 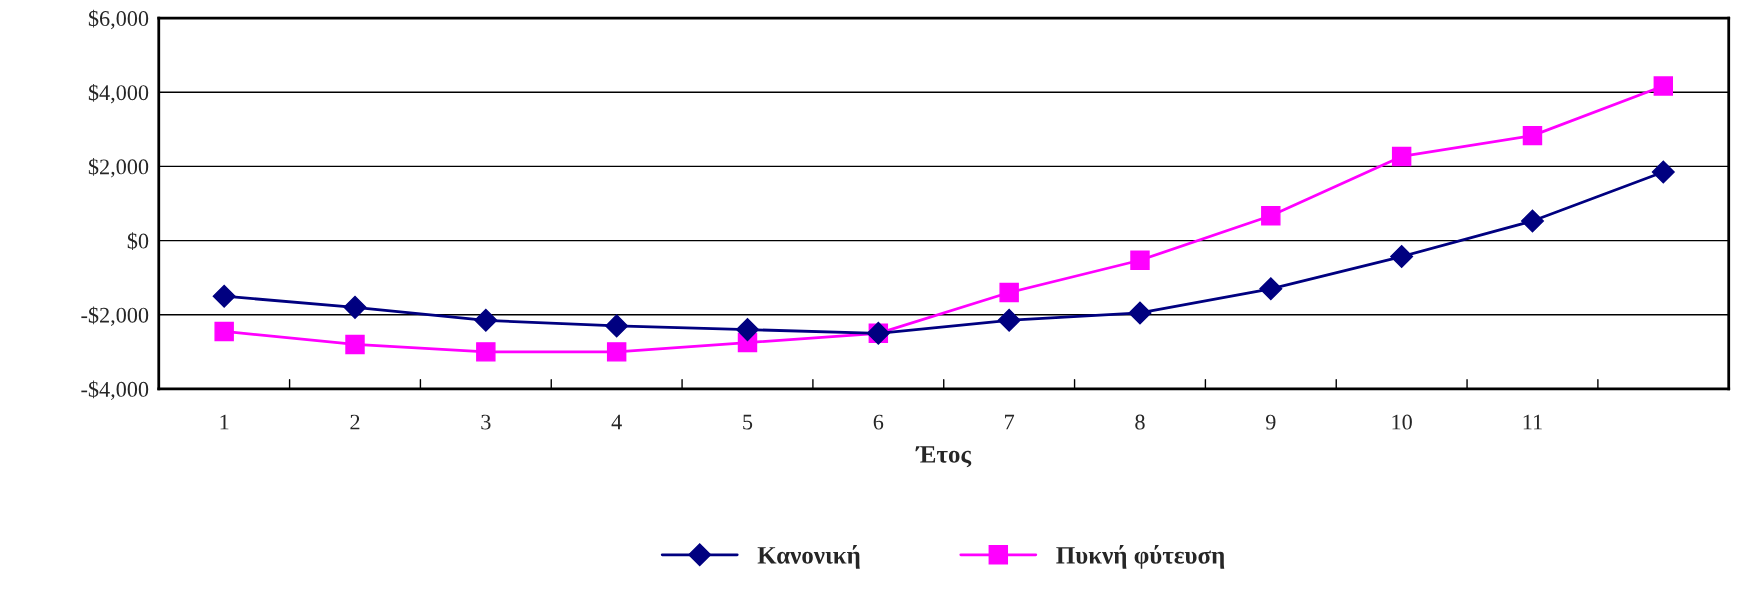 What do you see at coordinates (878, 422) in the screenshot?
I see `x-tick-label: 6` at bounding box center [878, 422].